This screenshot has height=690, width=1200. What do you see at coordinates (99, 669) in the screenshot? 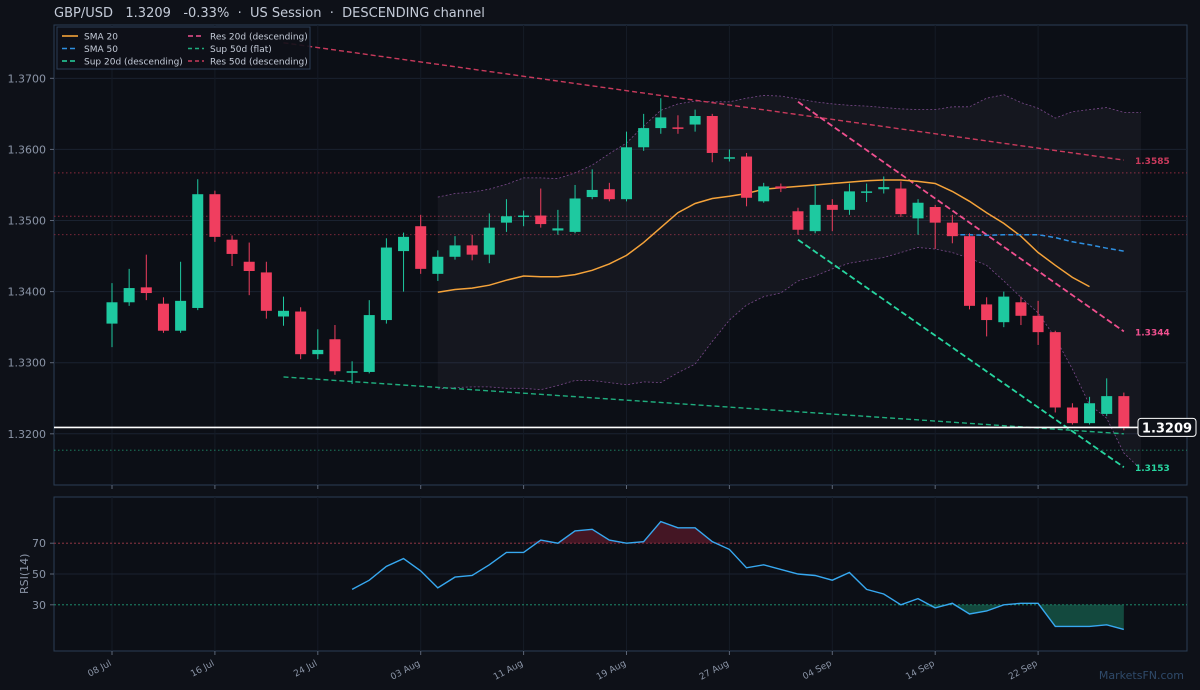
I see `x-tick-label: 08 Jul` at bounding box center [99, 669].